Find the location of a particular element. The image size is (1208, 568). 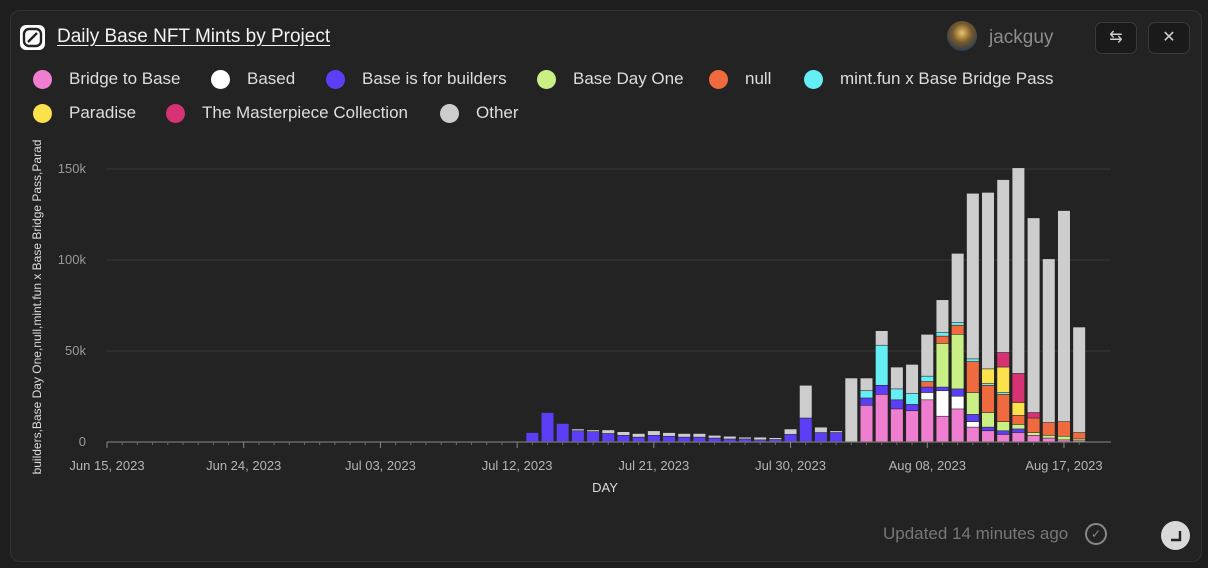

username: jackguy is located at coordinates (1021, 37).